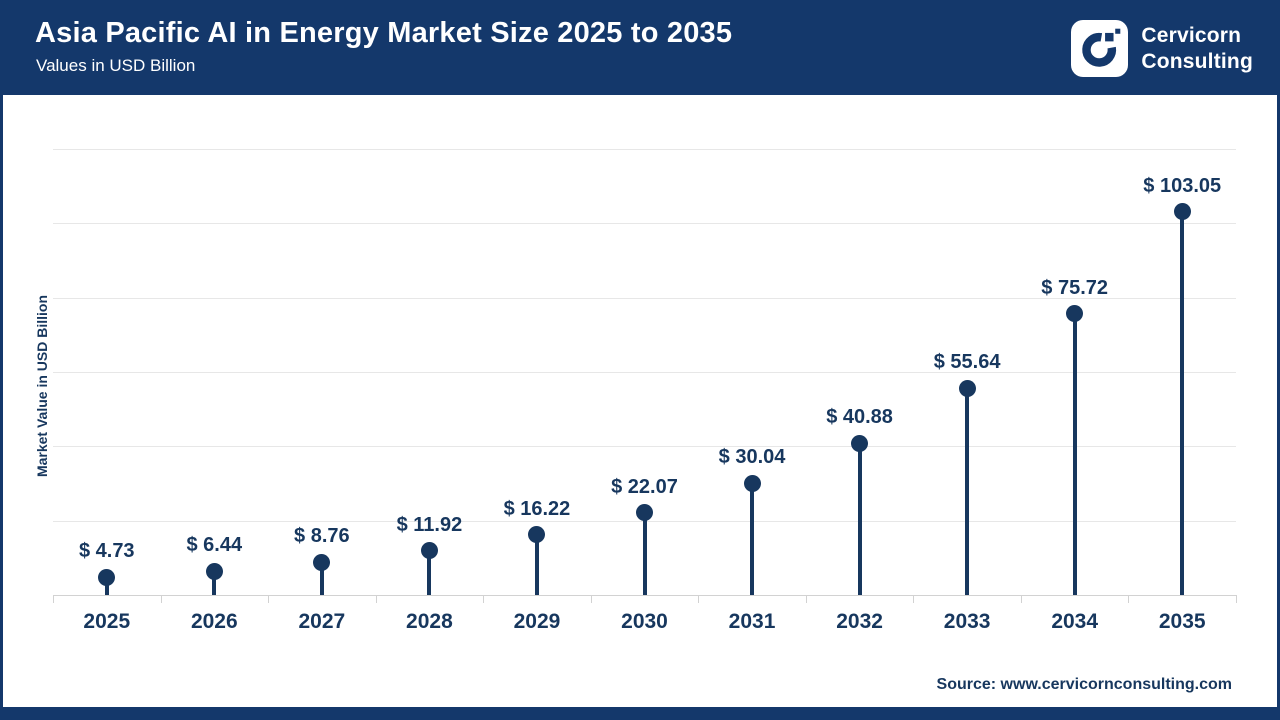  What do you see at coordinates (537, 508) in the screenshot?
I see `value-label: $ 16.22` at bounding box center [537, 508].